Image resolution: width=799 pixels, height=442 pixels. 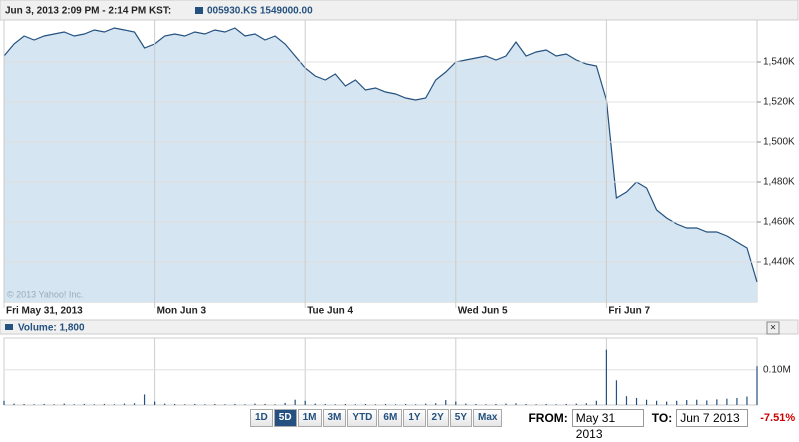 I want to click on volume-swatch, so click(x=9, y=327).